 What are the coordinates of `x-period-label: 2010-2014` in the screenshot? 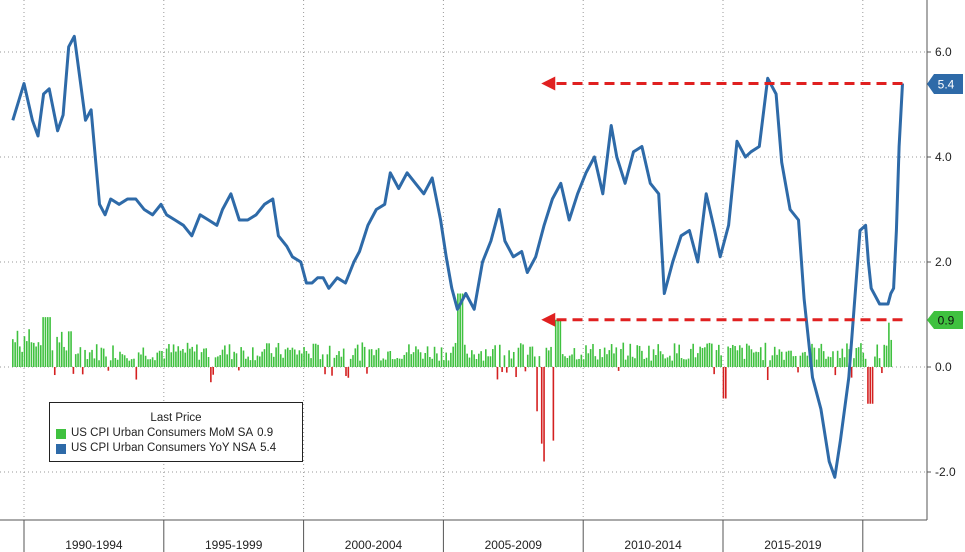 It's located at (653, 545).